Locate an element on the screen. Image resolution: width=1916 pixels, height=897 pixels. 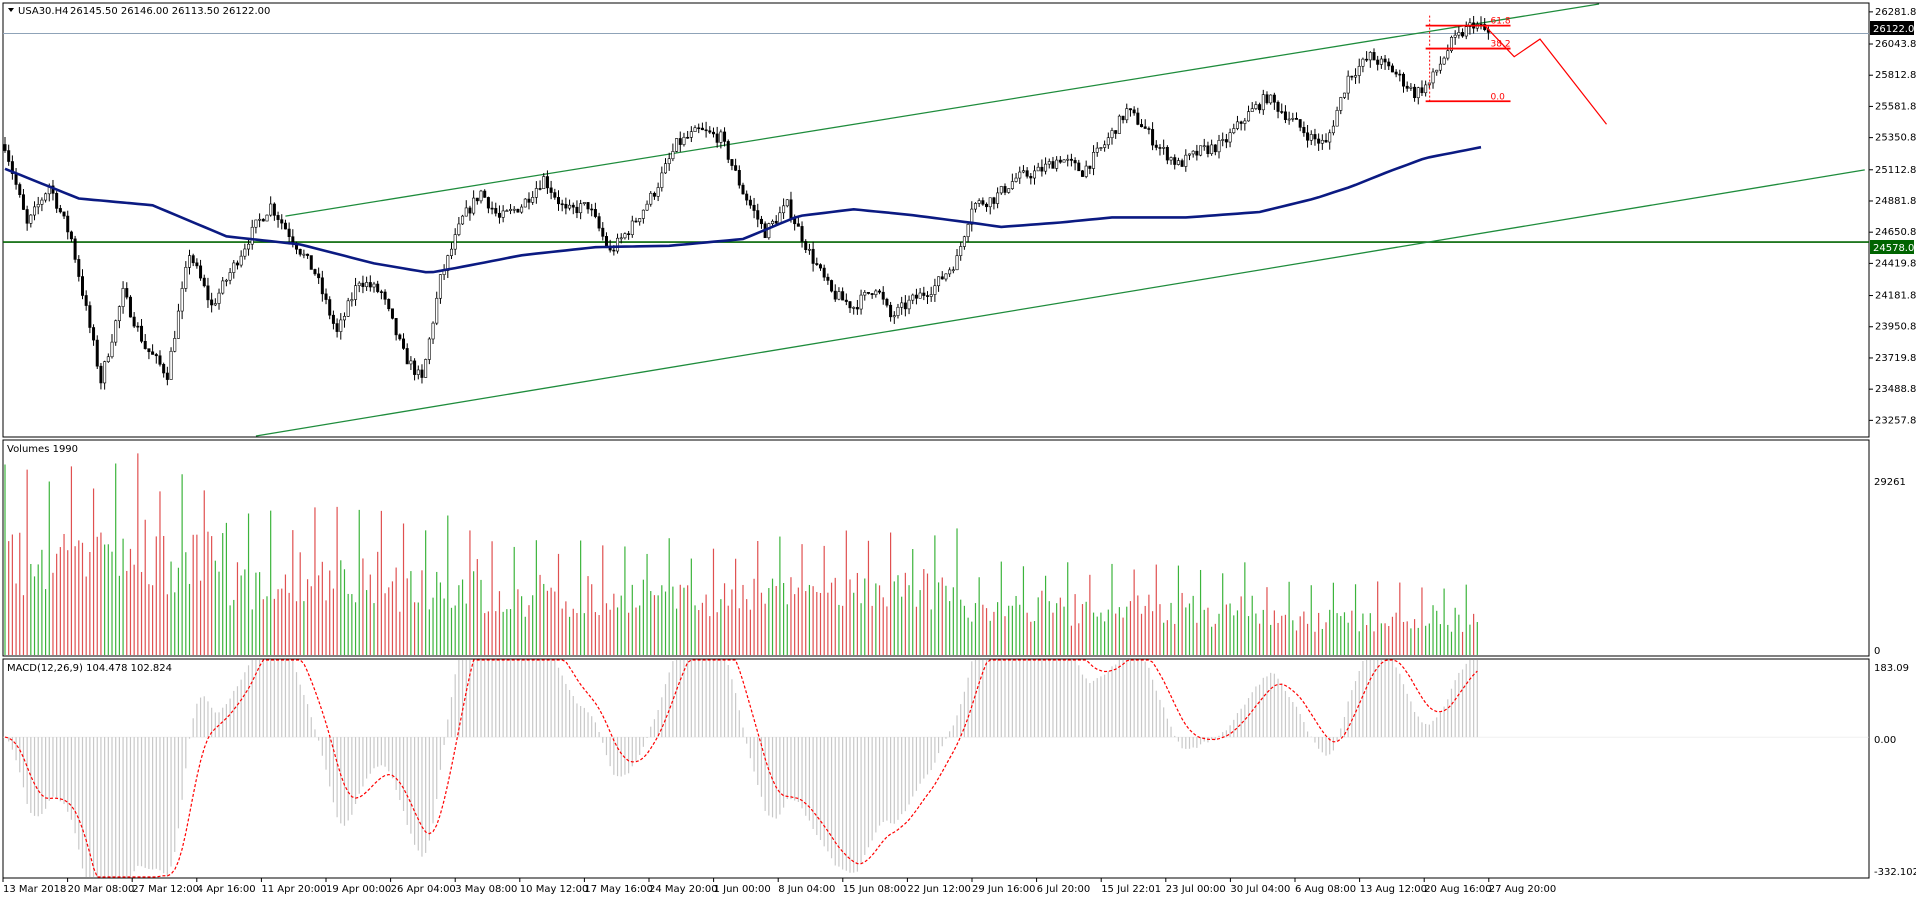
support-price-tag: 24578.01 is located at coordinates (1893, 247).